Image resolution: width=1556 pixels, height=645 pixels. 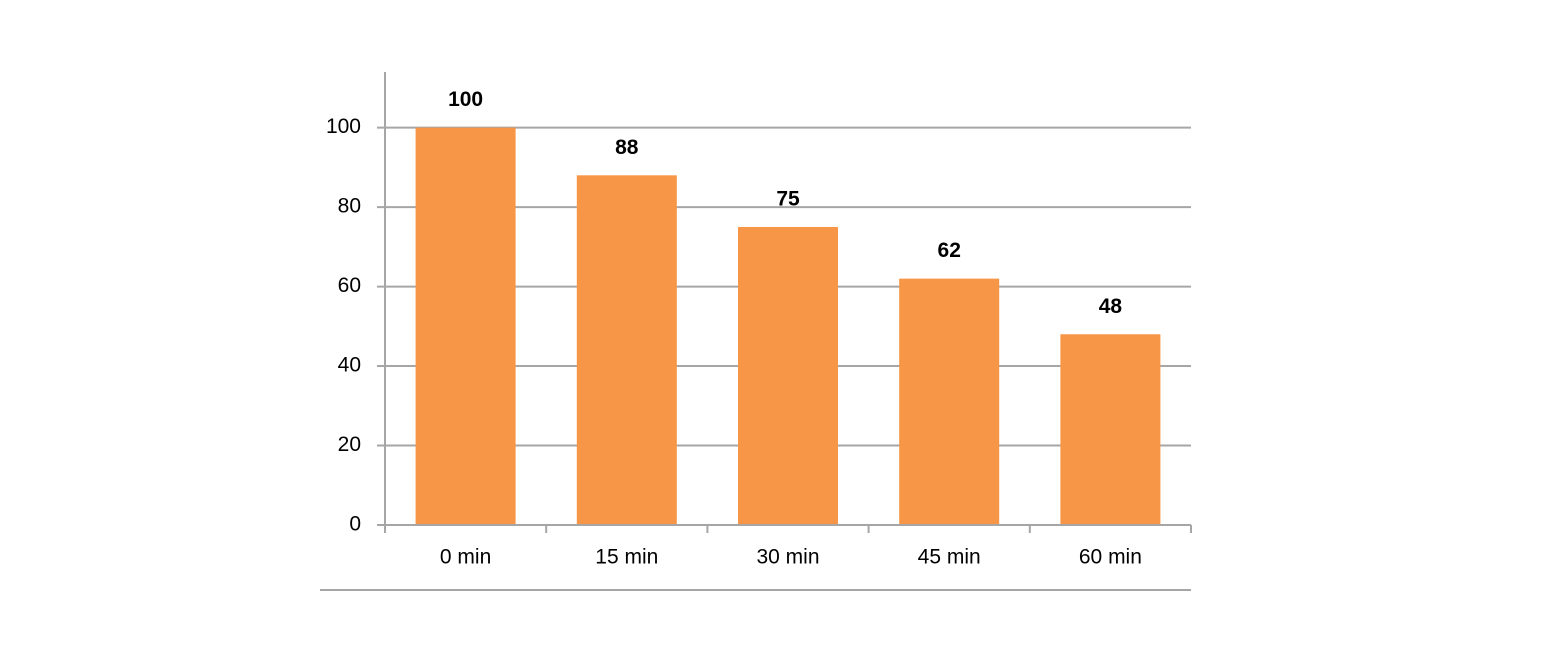 What do you see at coordinates (949, 557) in the screenshot?
I see `x-tick-label: 45 min` at bounding box center [949, 557].